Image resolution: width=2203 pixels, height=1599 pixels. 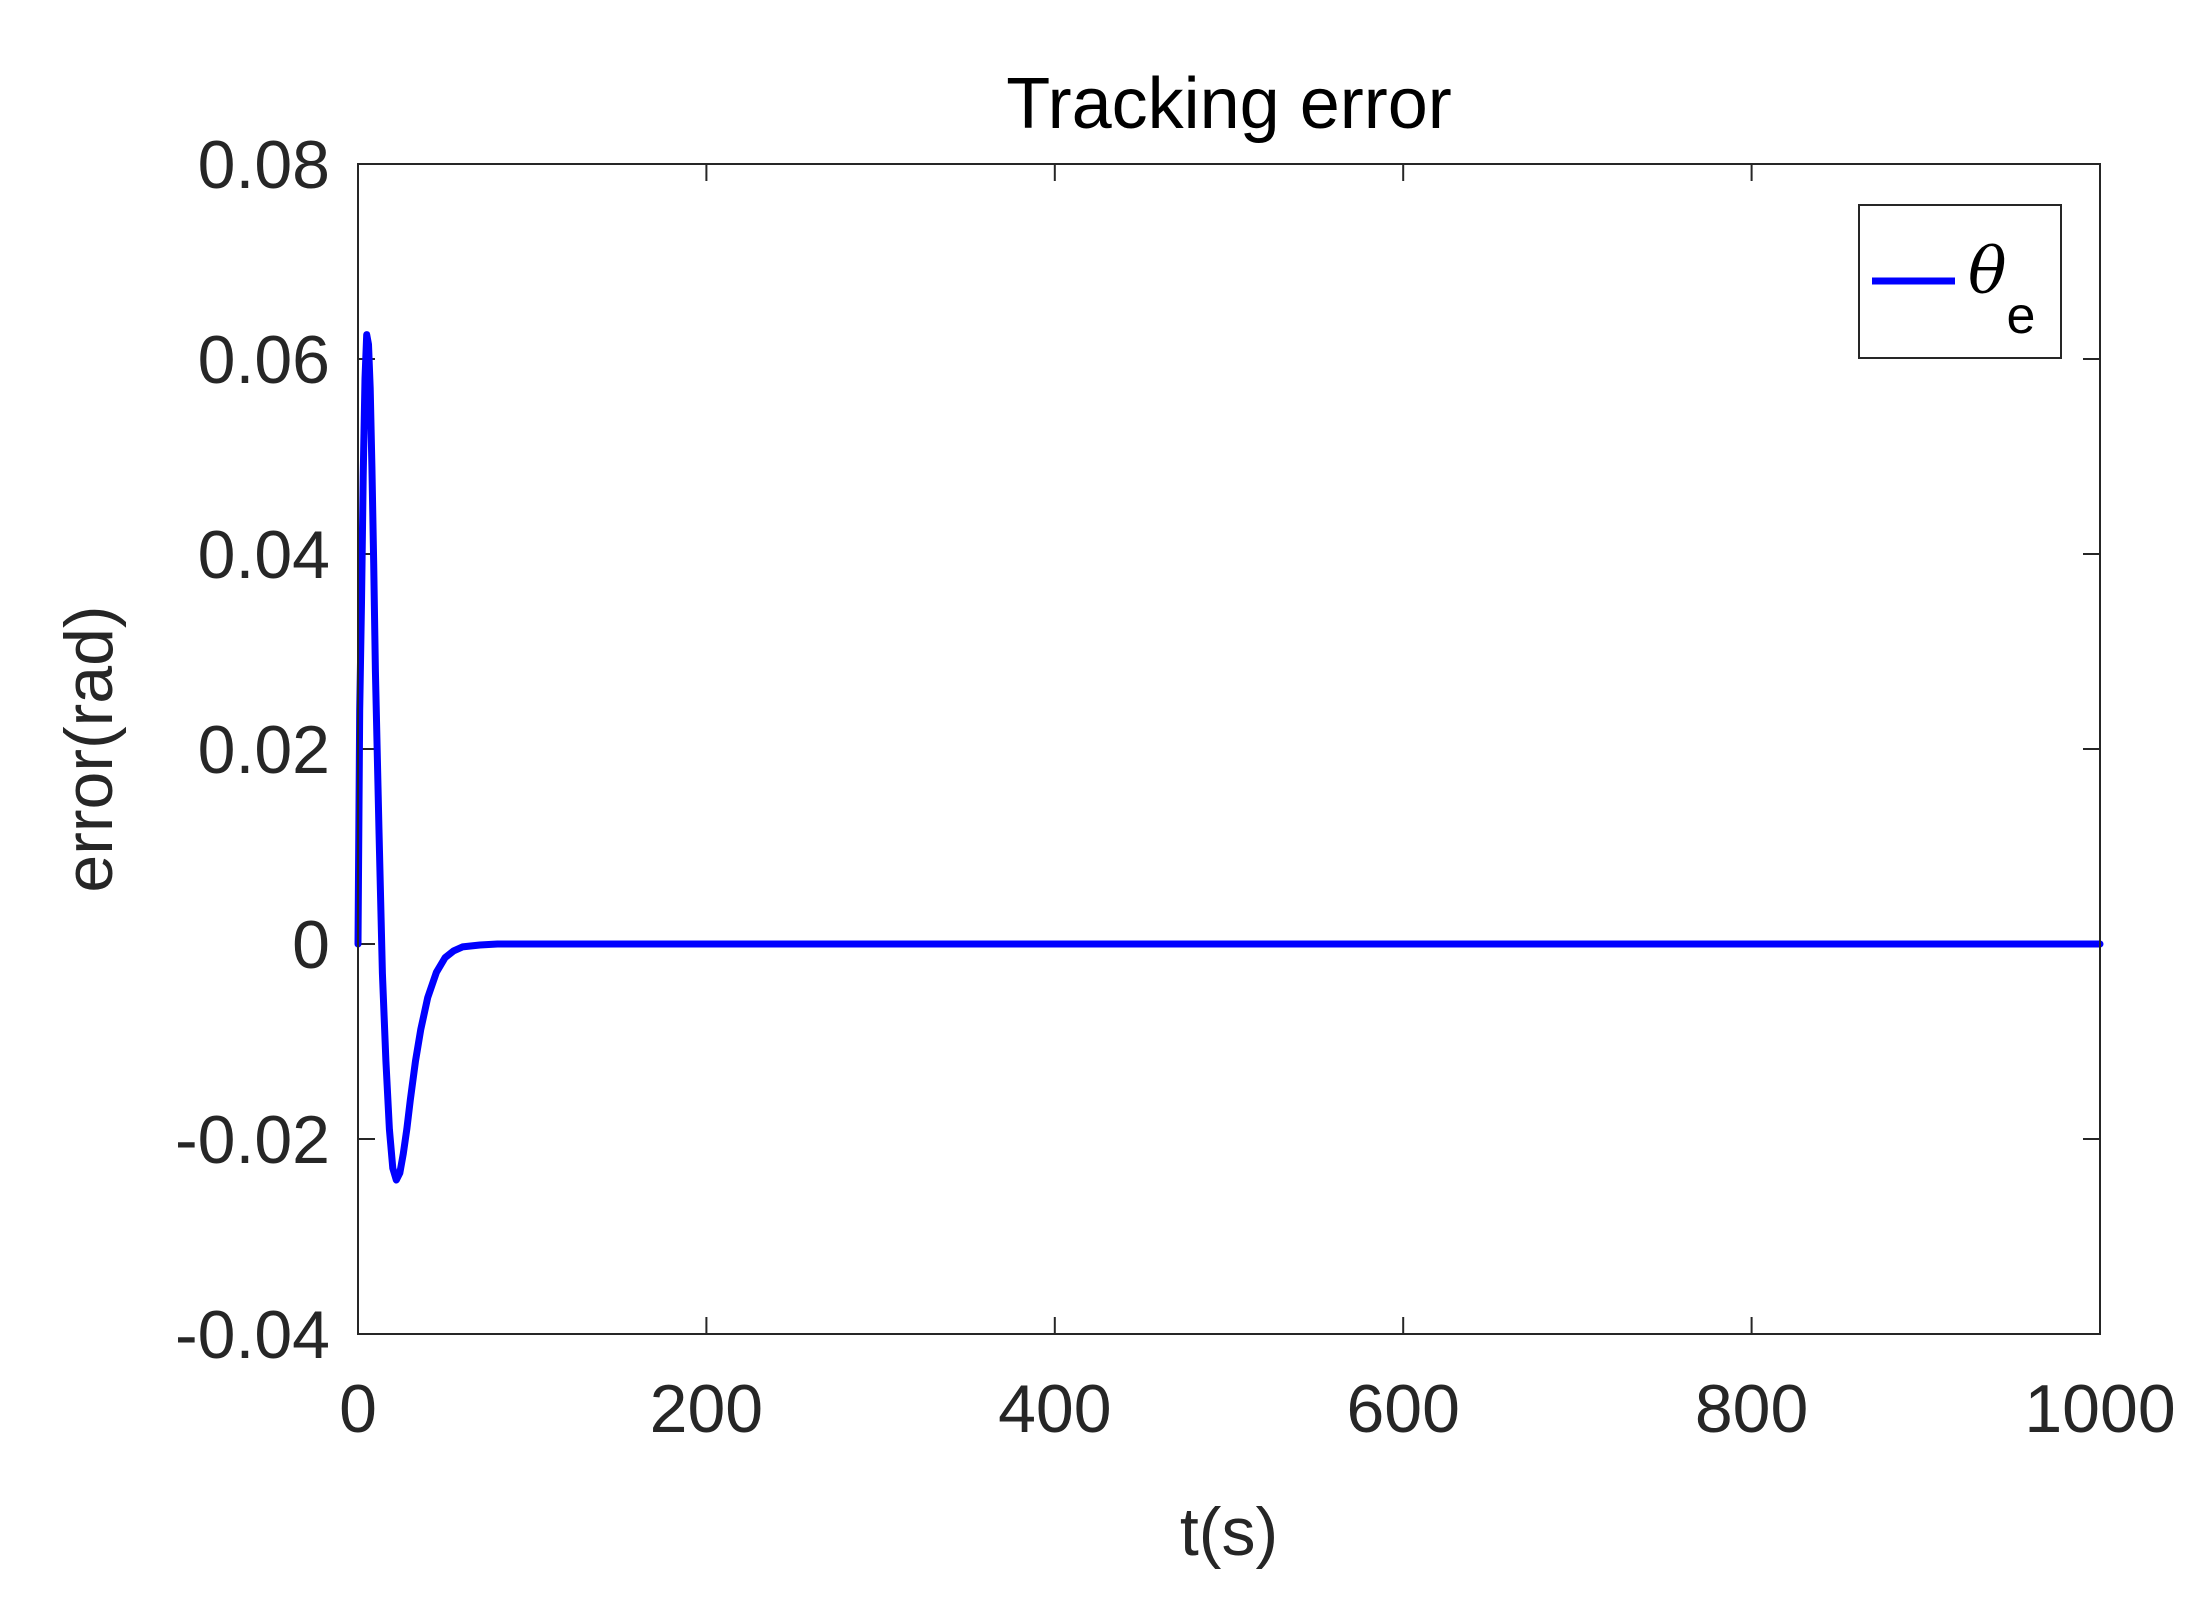 What do you see at coordinates (252, 1140) in the screenshot?
I see `y-tick-label: -0.02` at bounding box center [252, 1140].